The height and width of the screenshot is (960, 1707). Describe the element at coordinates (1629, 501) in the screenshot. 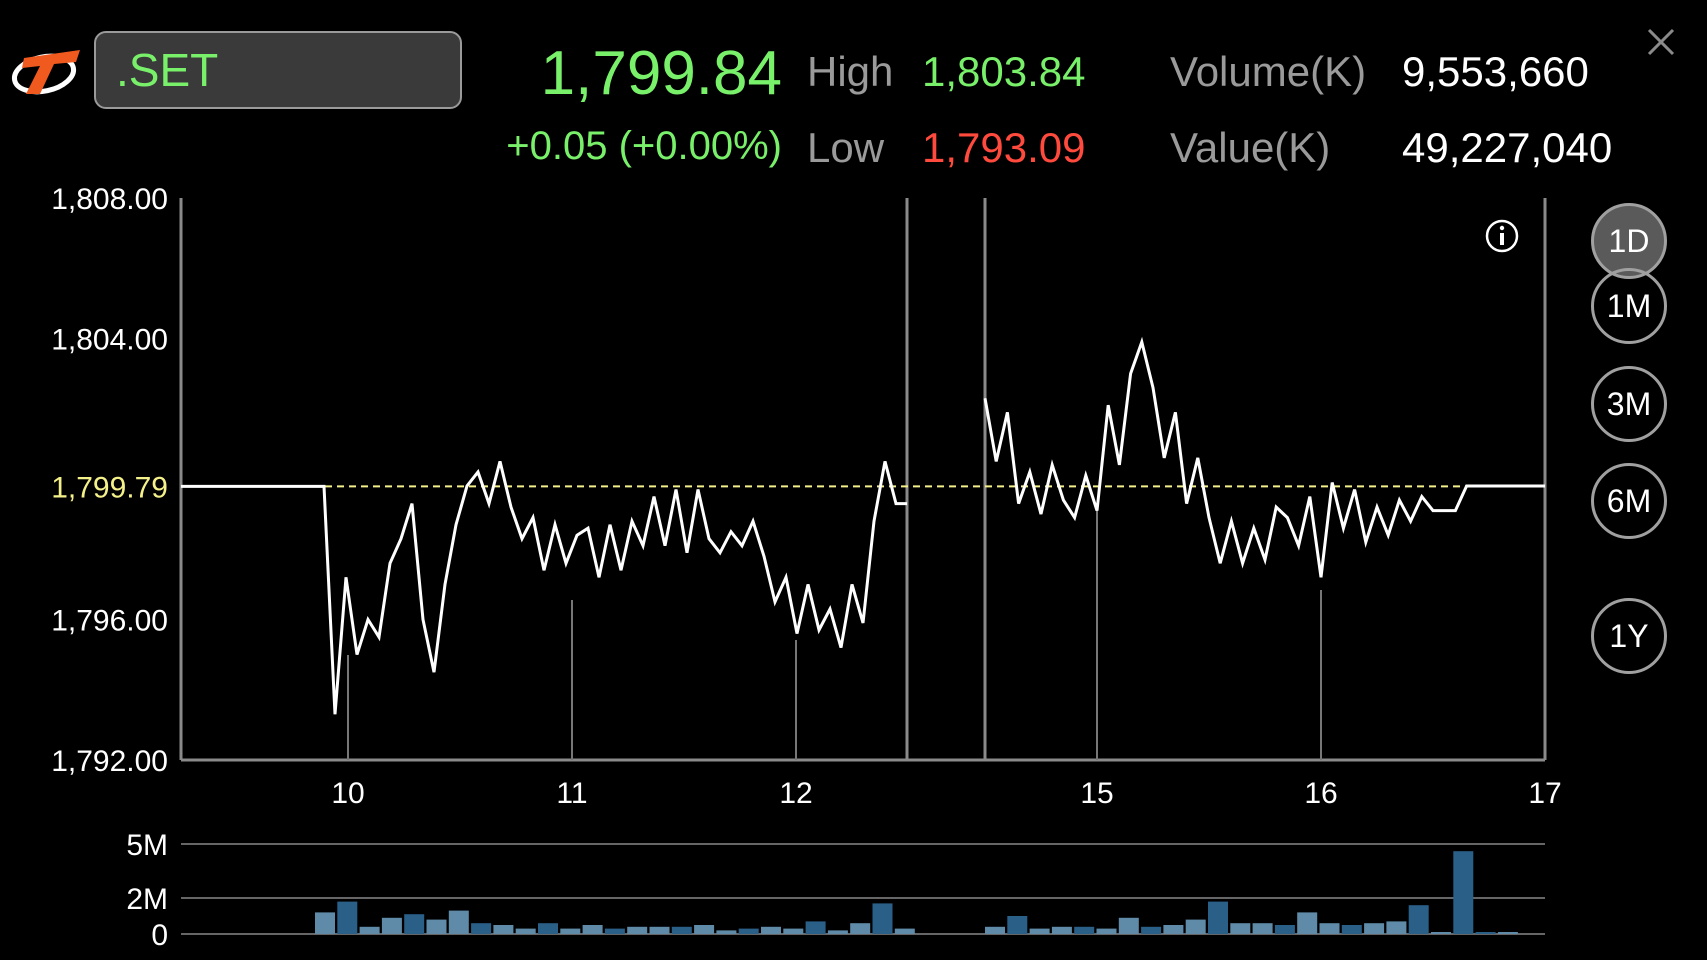

I see `period-button-6m: 6M` at that location.